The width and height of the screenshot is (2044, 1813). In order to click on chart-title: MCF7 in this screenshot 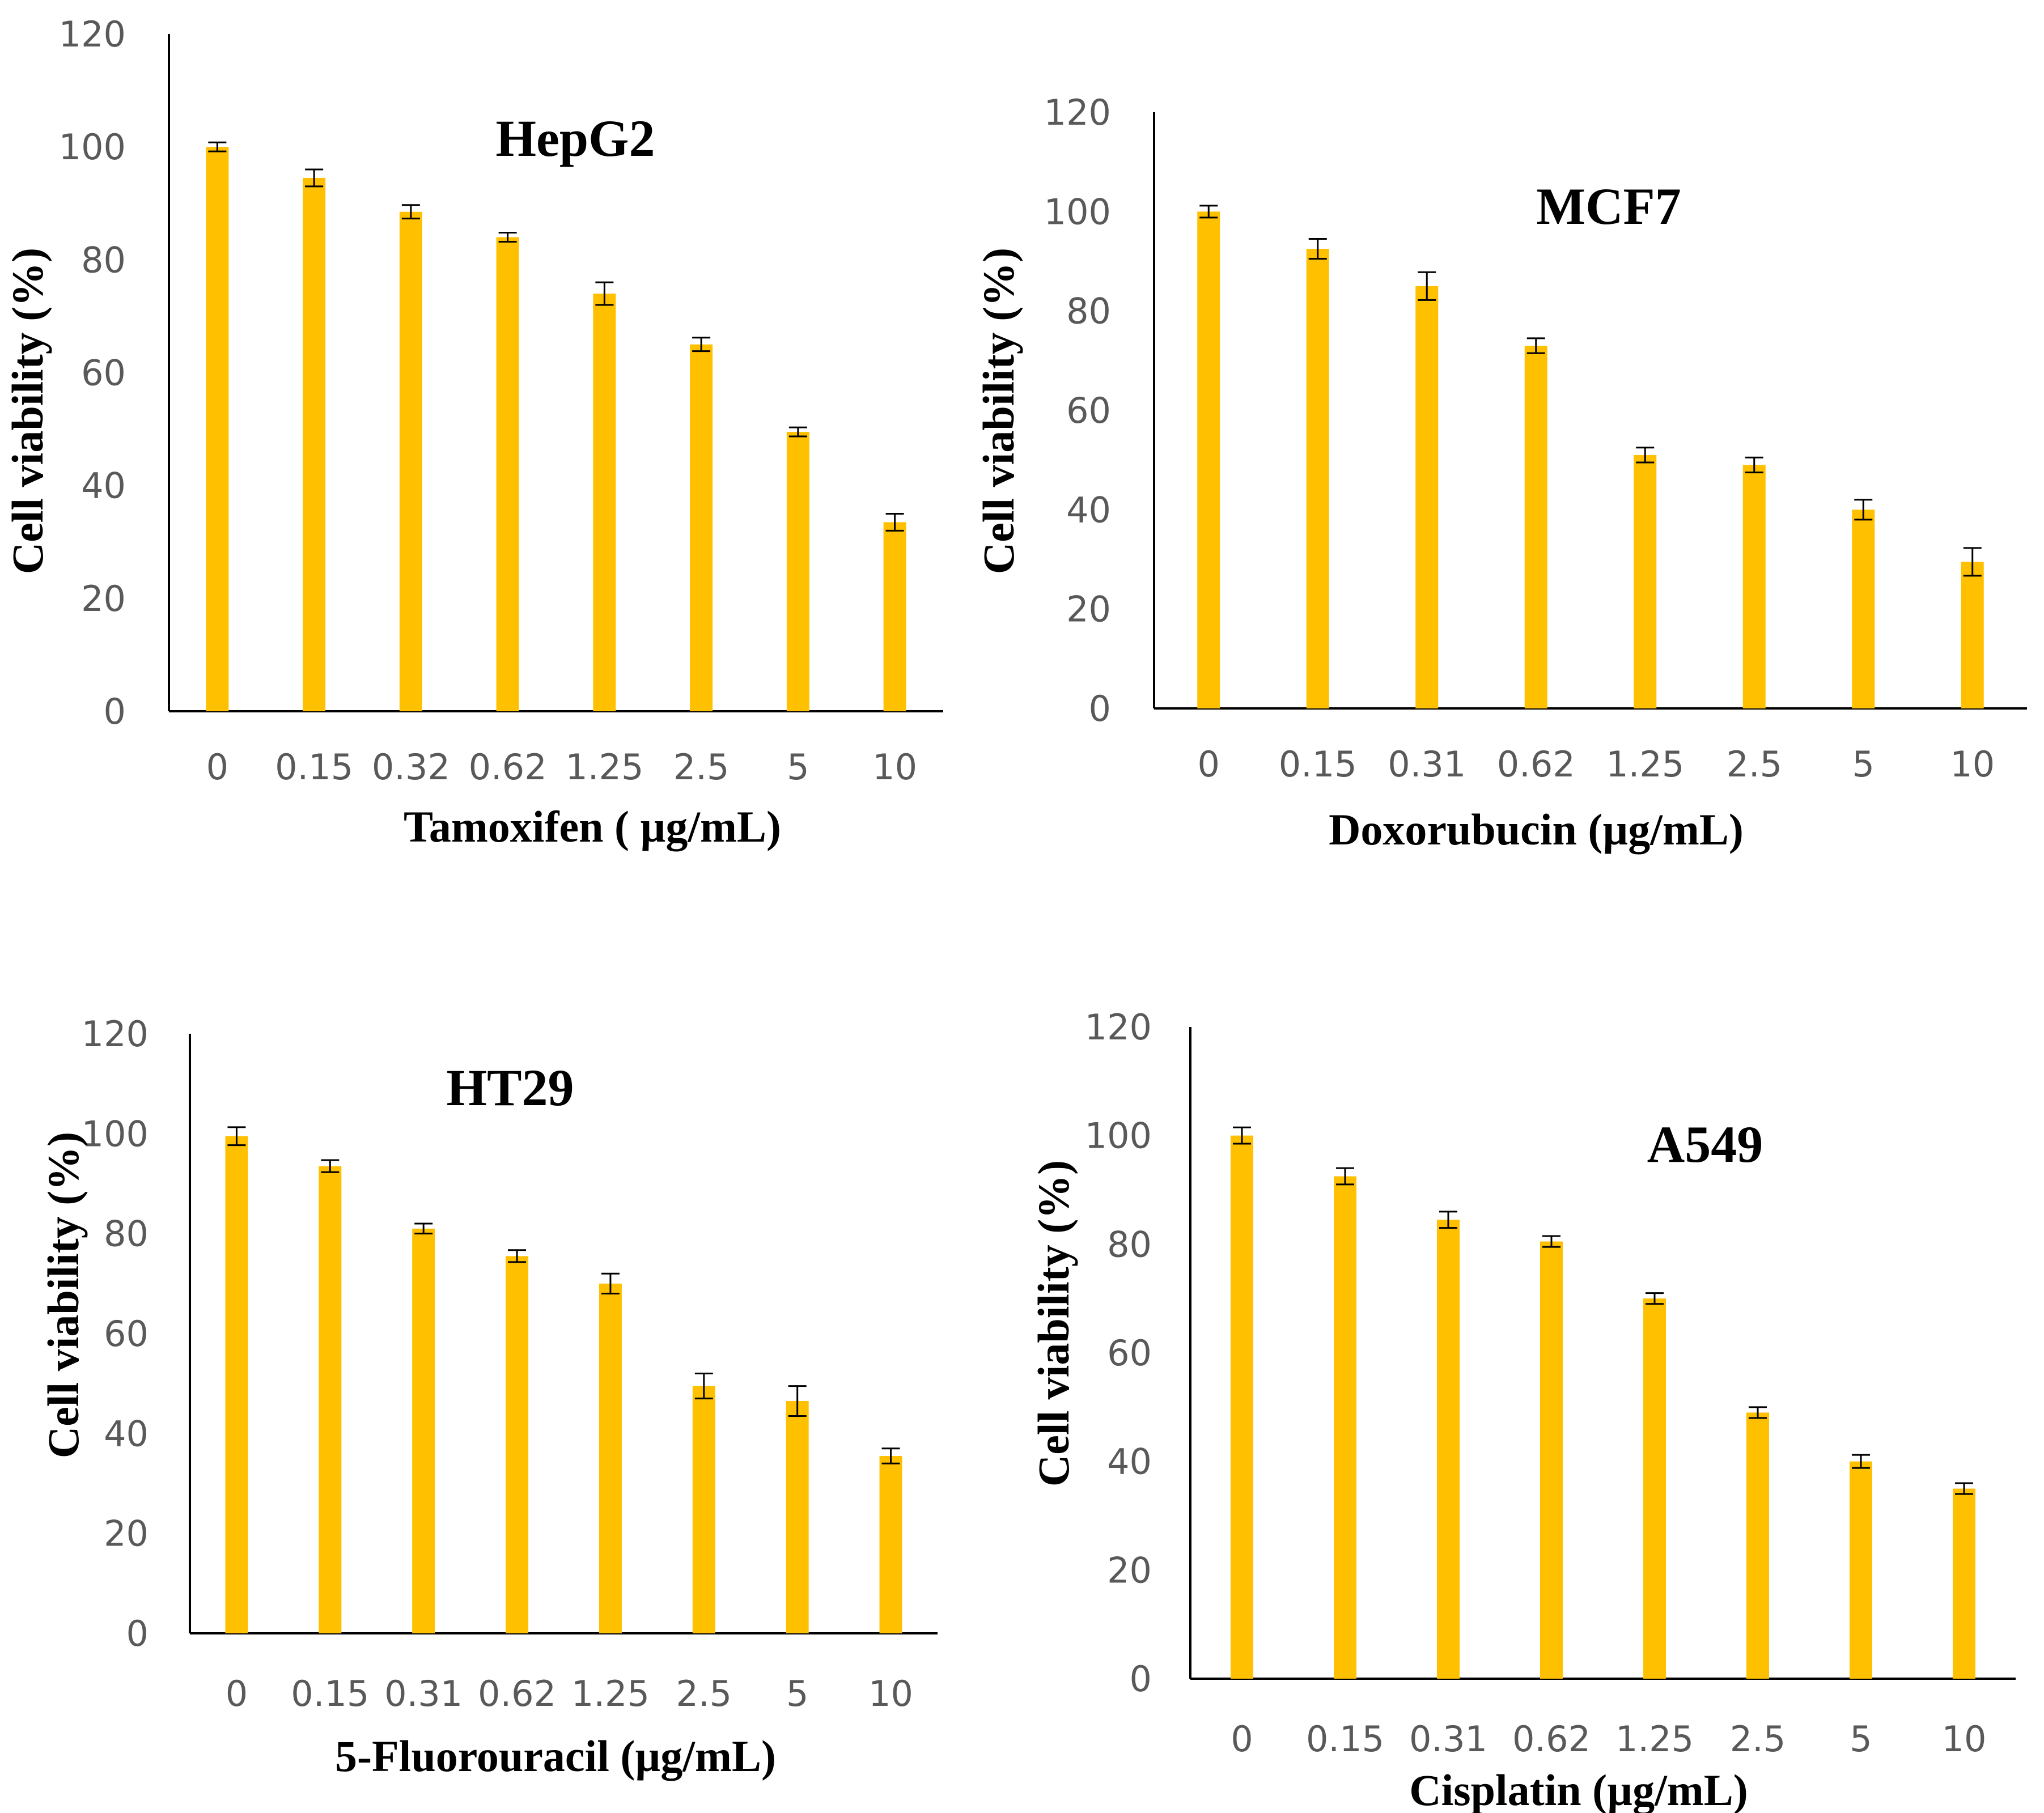, I will do `click(1608, 206)`.